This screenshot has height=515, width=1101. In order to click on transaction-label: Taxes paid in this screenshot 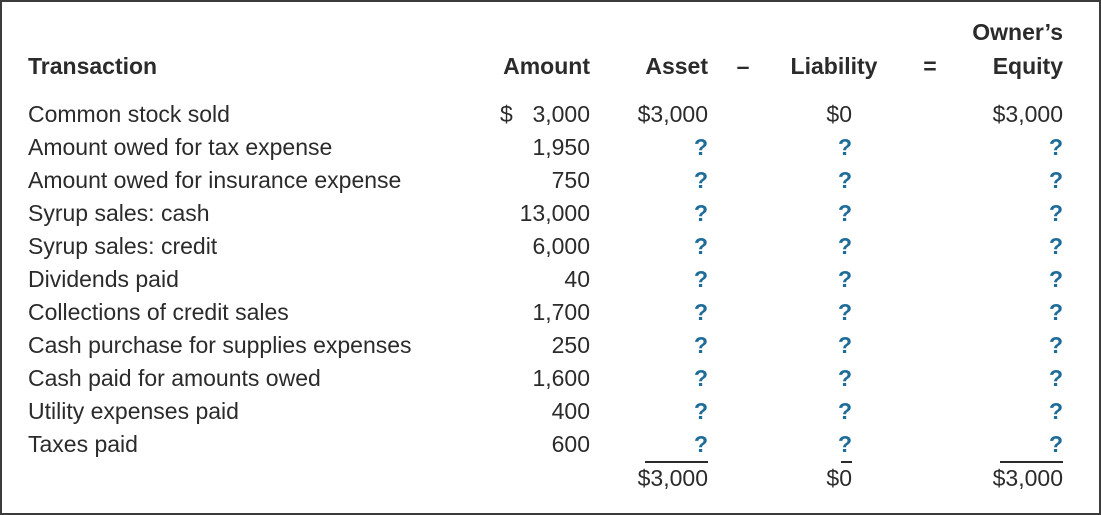, I will do `click(83, 443)`.